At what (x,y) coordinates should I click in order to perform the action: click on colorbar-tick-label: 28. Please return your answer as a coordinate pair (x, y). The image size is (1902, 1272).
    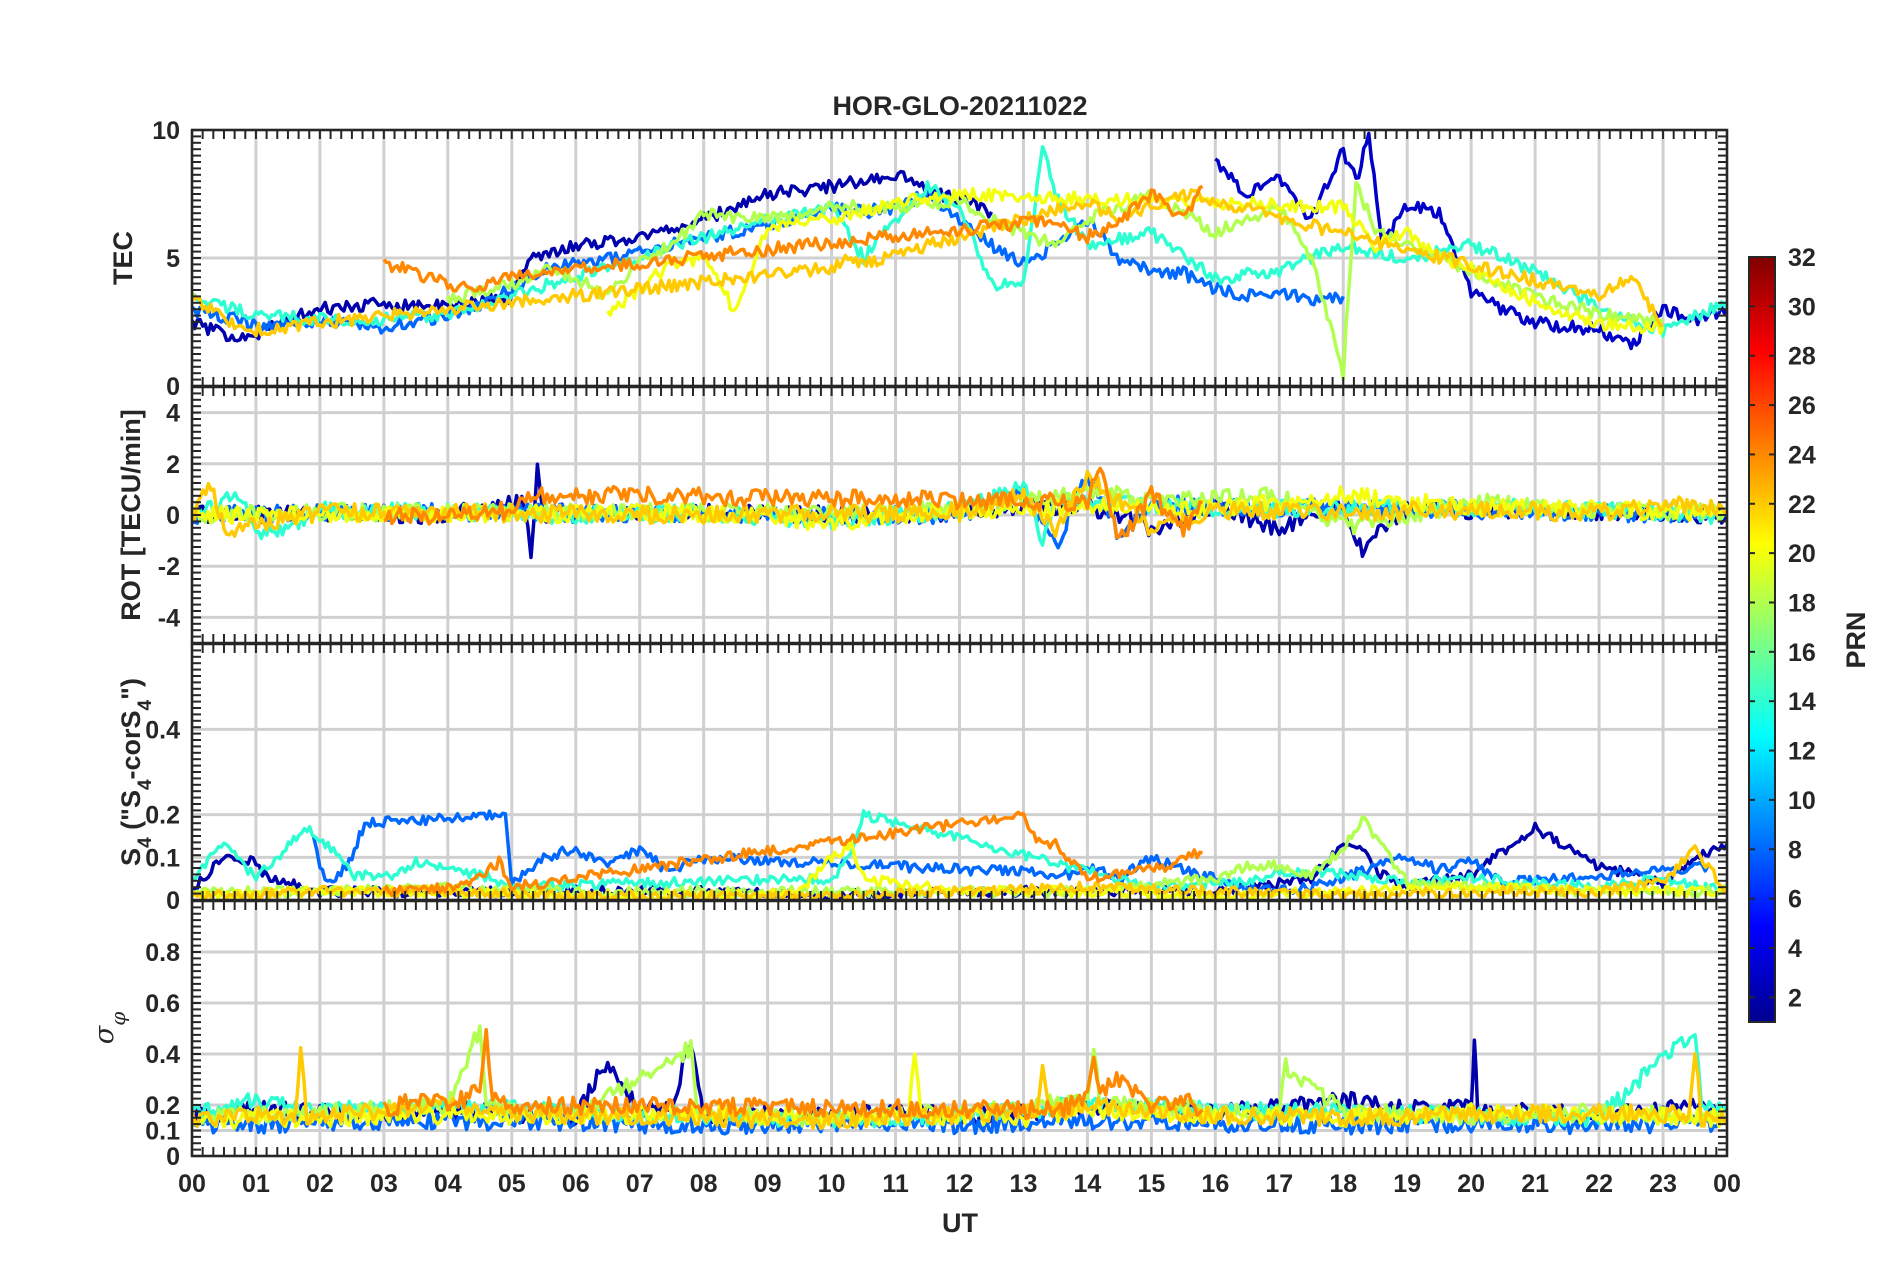
    Looking at the image, I should click on (1802, 357).